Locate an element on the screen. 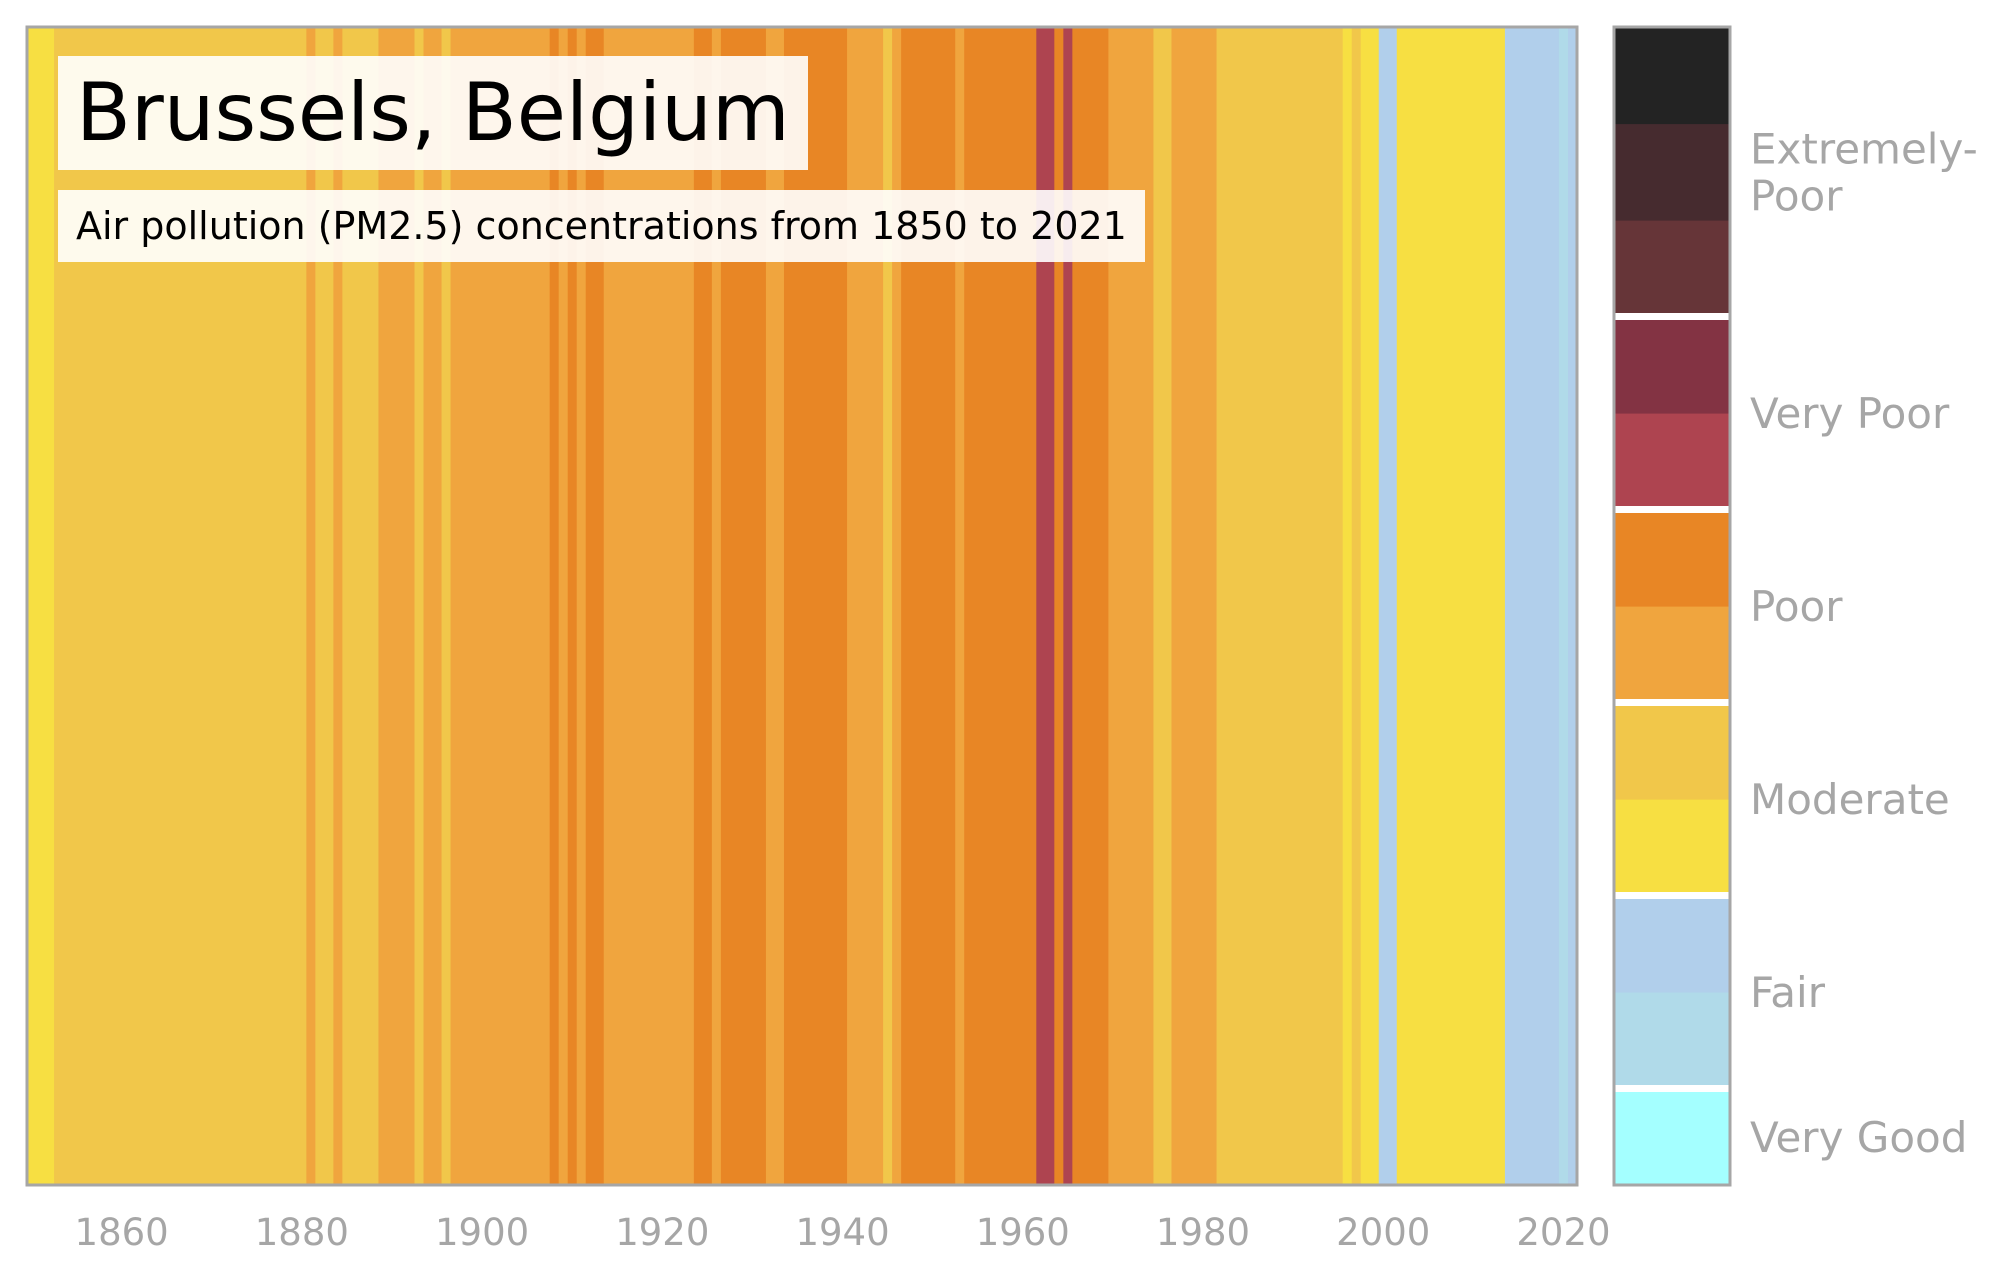 The width and height of the screenshot is (2016, 1268). legend-label-5: Very Poor is located at coordinates (1850, 413).